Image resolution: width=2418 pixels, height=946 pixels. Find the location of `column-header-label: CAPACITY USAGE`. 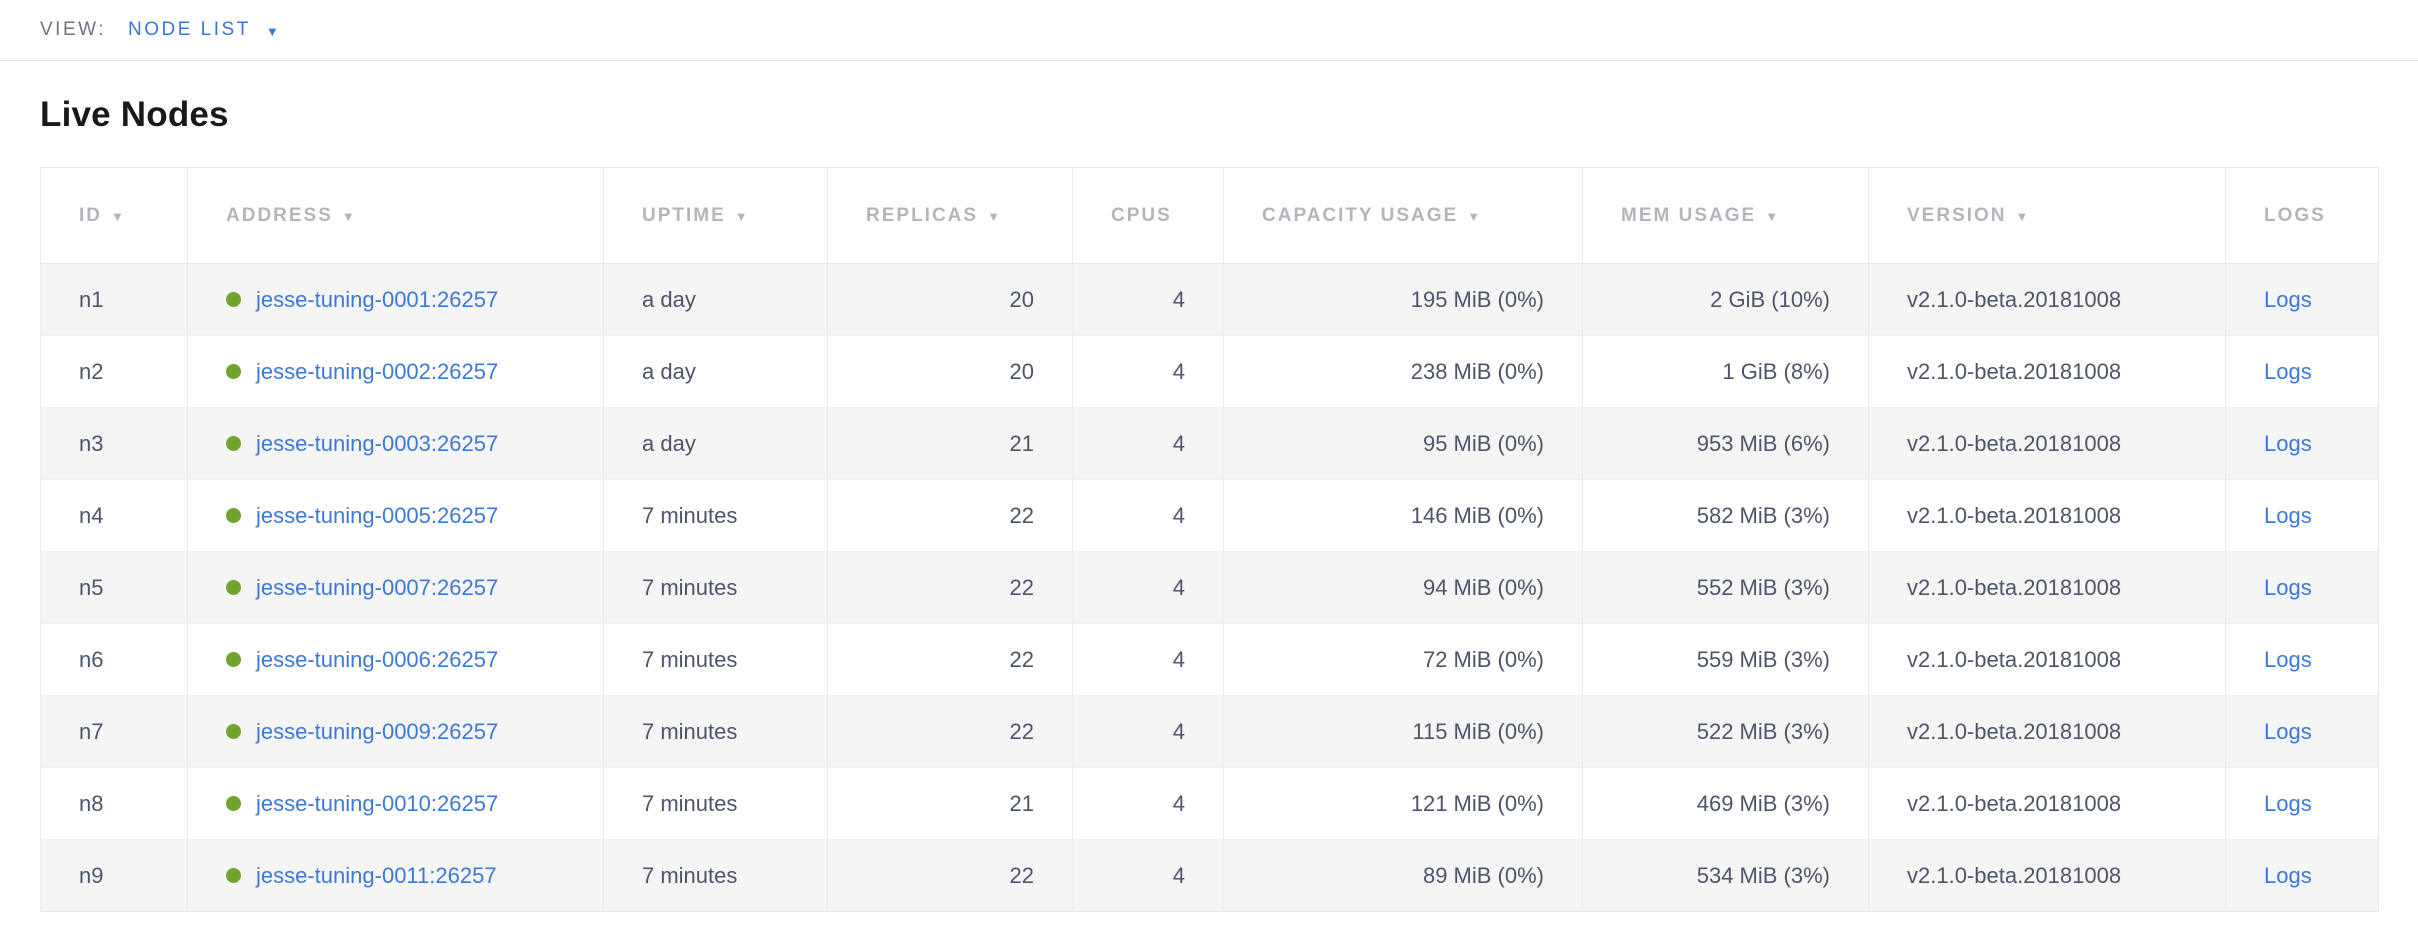

column-header-label: CAPACITY USAGE is located at coordinates (1360, 215).